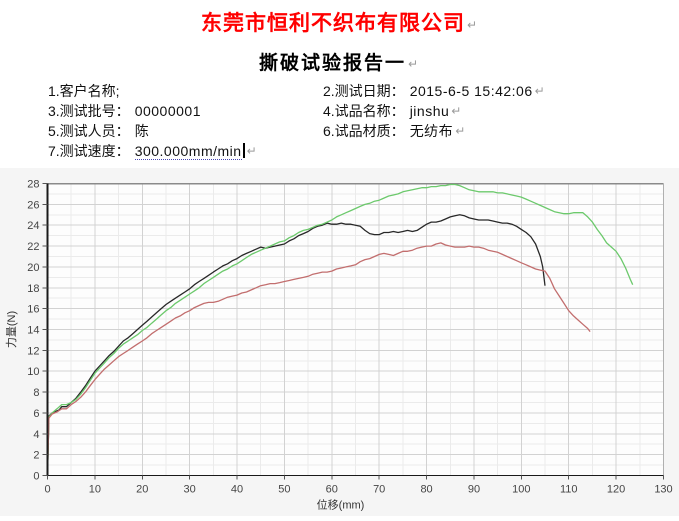 This screenshot has width=679, height=521. I want to click on field-value: 300.000mm/min, so click(188, 151).